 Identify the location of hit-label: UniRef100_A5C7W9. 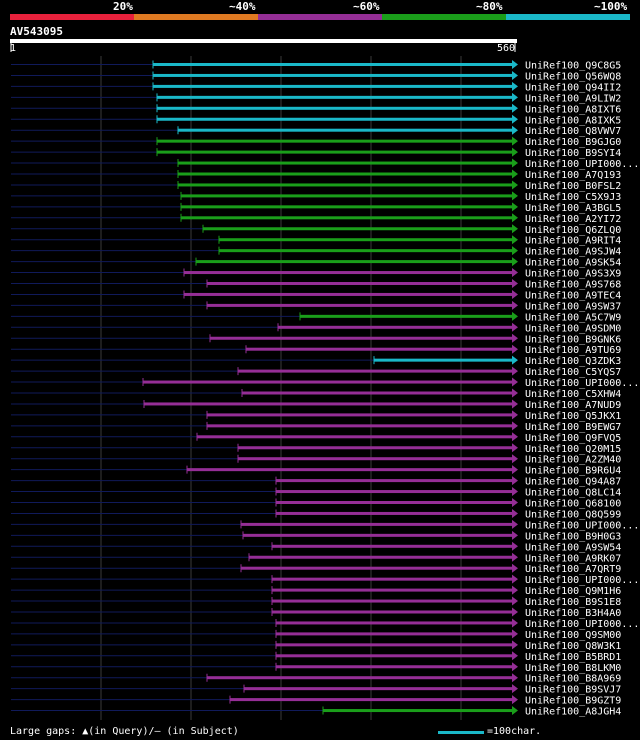
(573, 317).